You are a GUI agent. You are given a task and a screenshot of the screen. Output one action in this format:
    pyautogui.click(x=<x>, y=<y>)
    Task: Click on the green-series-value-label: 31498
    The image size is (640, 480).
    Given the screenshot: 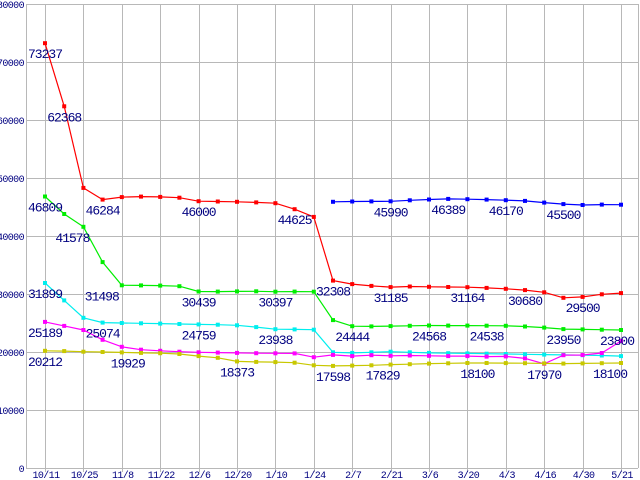 What is the action you would take?
    pyautogui.click(x=102, y=296)
    